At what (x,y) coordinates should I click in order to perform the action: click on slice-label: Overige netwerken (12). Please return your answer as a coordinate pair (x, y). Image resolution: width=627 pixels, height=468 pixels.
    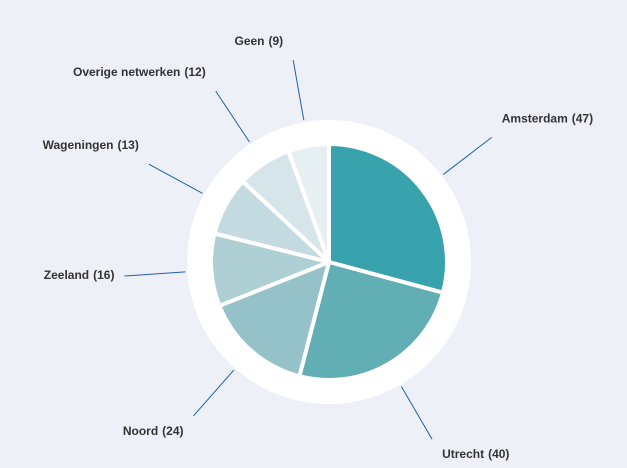
    Looking at the image, I should click on (139, 72).